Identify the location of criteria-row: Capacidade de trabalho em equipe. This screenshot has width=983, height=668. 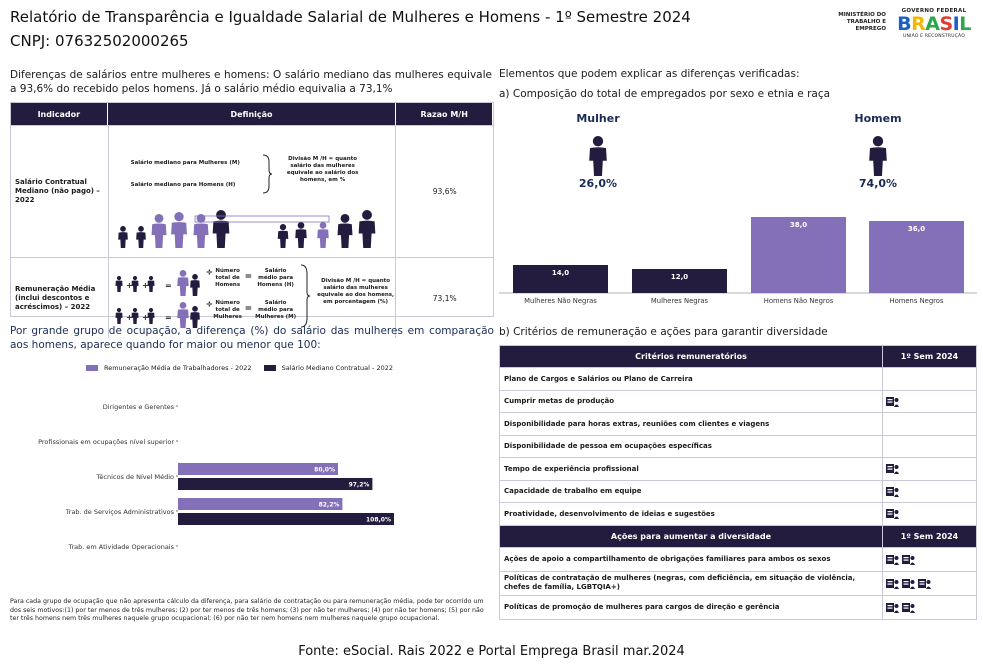
(738, 491).